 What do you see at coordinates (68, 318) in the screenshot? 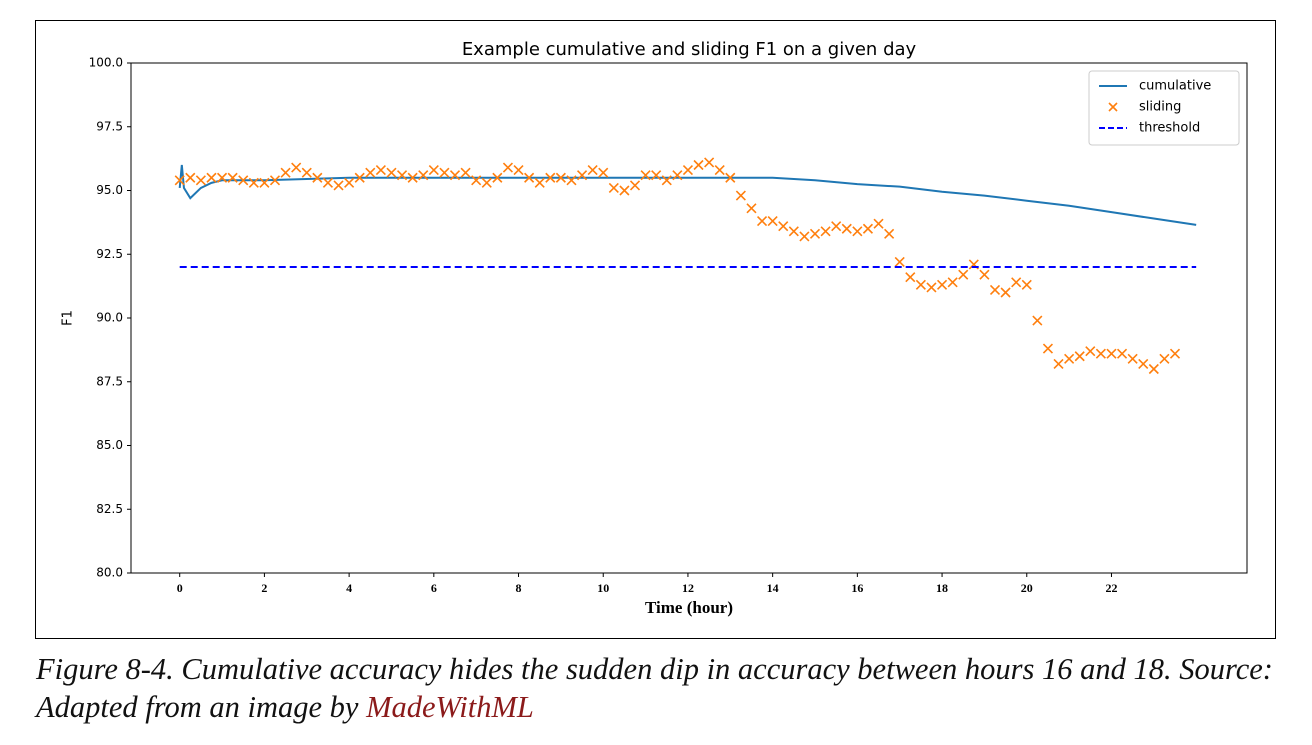
I see `y-axis-label: F1` at bounding box center [68, 318].